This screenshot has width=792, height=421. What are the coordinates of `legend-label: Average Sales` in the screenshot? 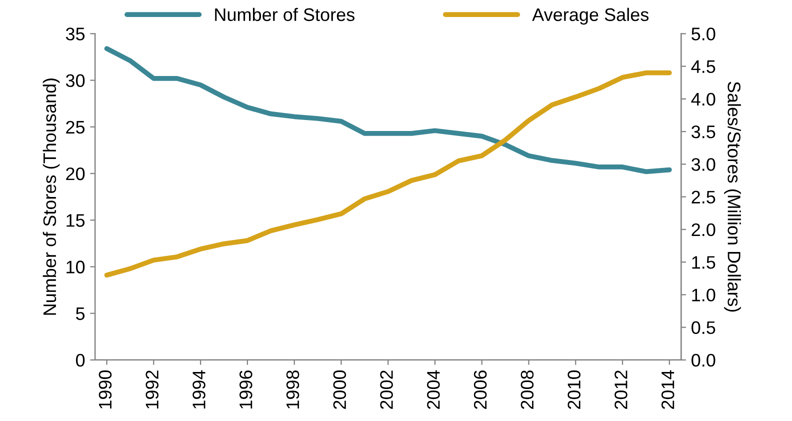 It's located at (590, 16).